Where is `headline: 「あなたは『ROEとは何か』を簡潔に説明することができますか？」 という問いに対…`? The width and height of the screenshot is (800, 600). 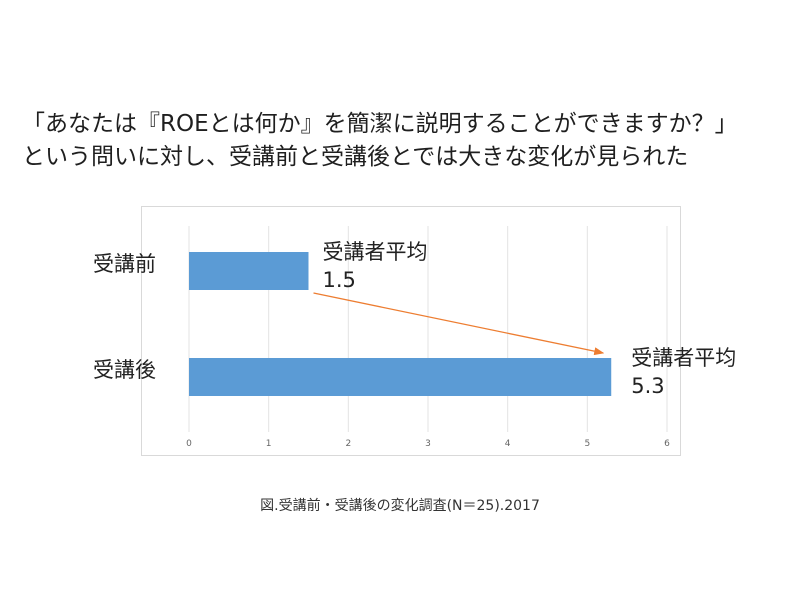 headline: 「あなたは『ROEとは何か』を簡潔に説明することができますか？」 という問いに対… is located at coordinates (407, 141).